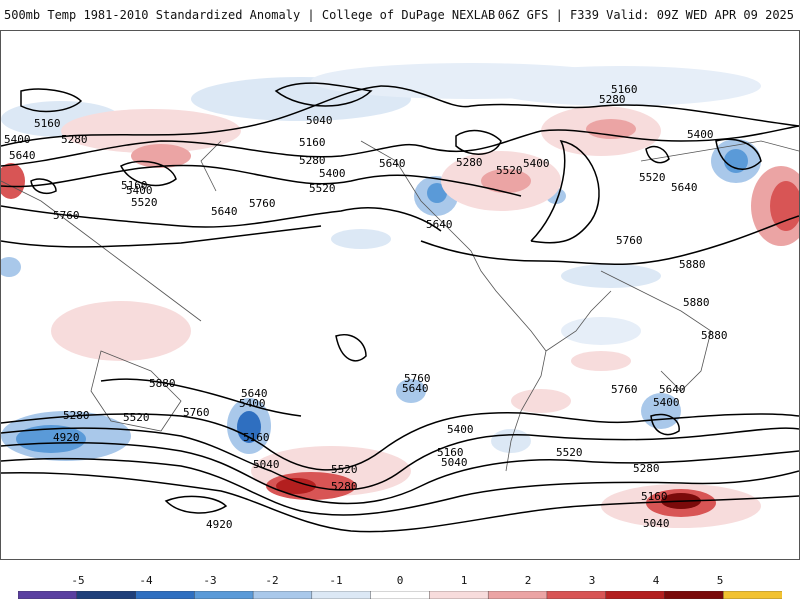  Describe the element at coordinates (400, 580) in the screenshot. I see `colorbar-tick-label: 0` at that location.